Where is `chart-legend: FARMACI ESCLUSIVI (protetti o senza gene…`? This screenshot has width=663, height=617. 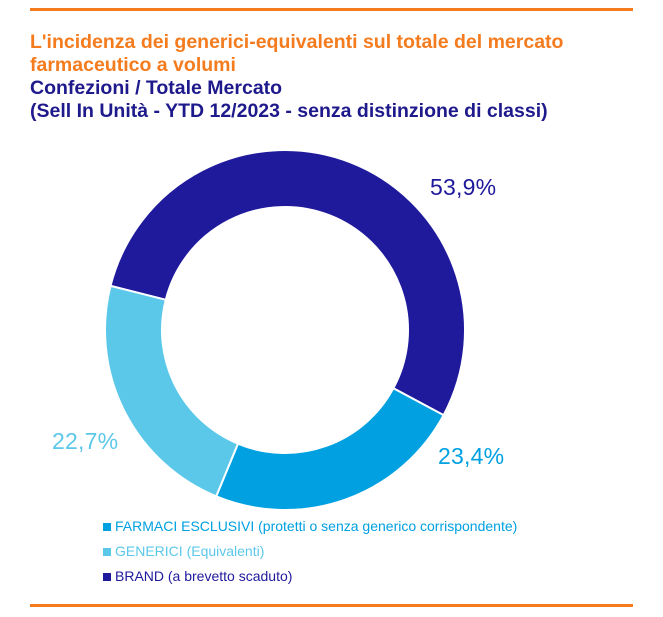
chart-legend: FARMACI ESCLUSIVI (protetti o senza gene… is located at coordinates (310, 551).